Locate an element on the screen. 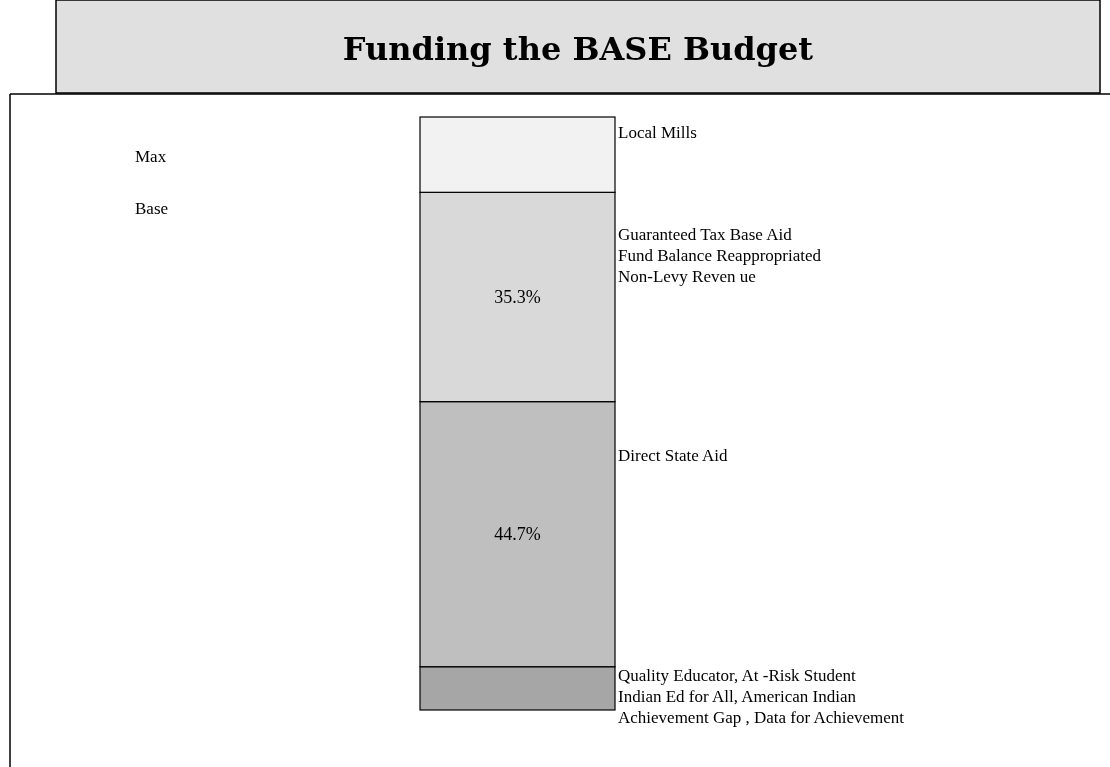 The height and width of the screenshot is (767, 1110). data-label: 35.3% is located at coordinates (517, 296).